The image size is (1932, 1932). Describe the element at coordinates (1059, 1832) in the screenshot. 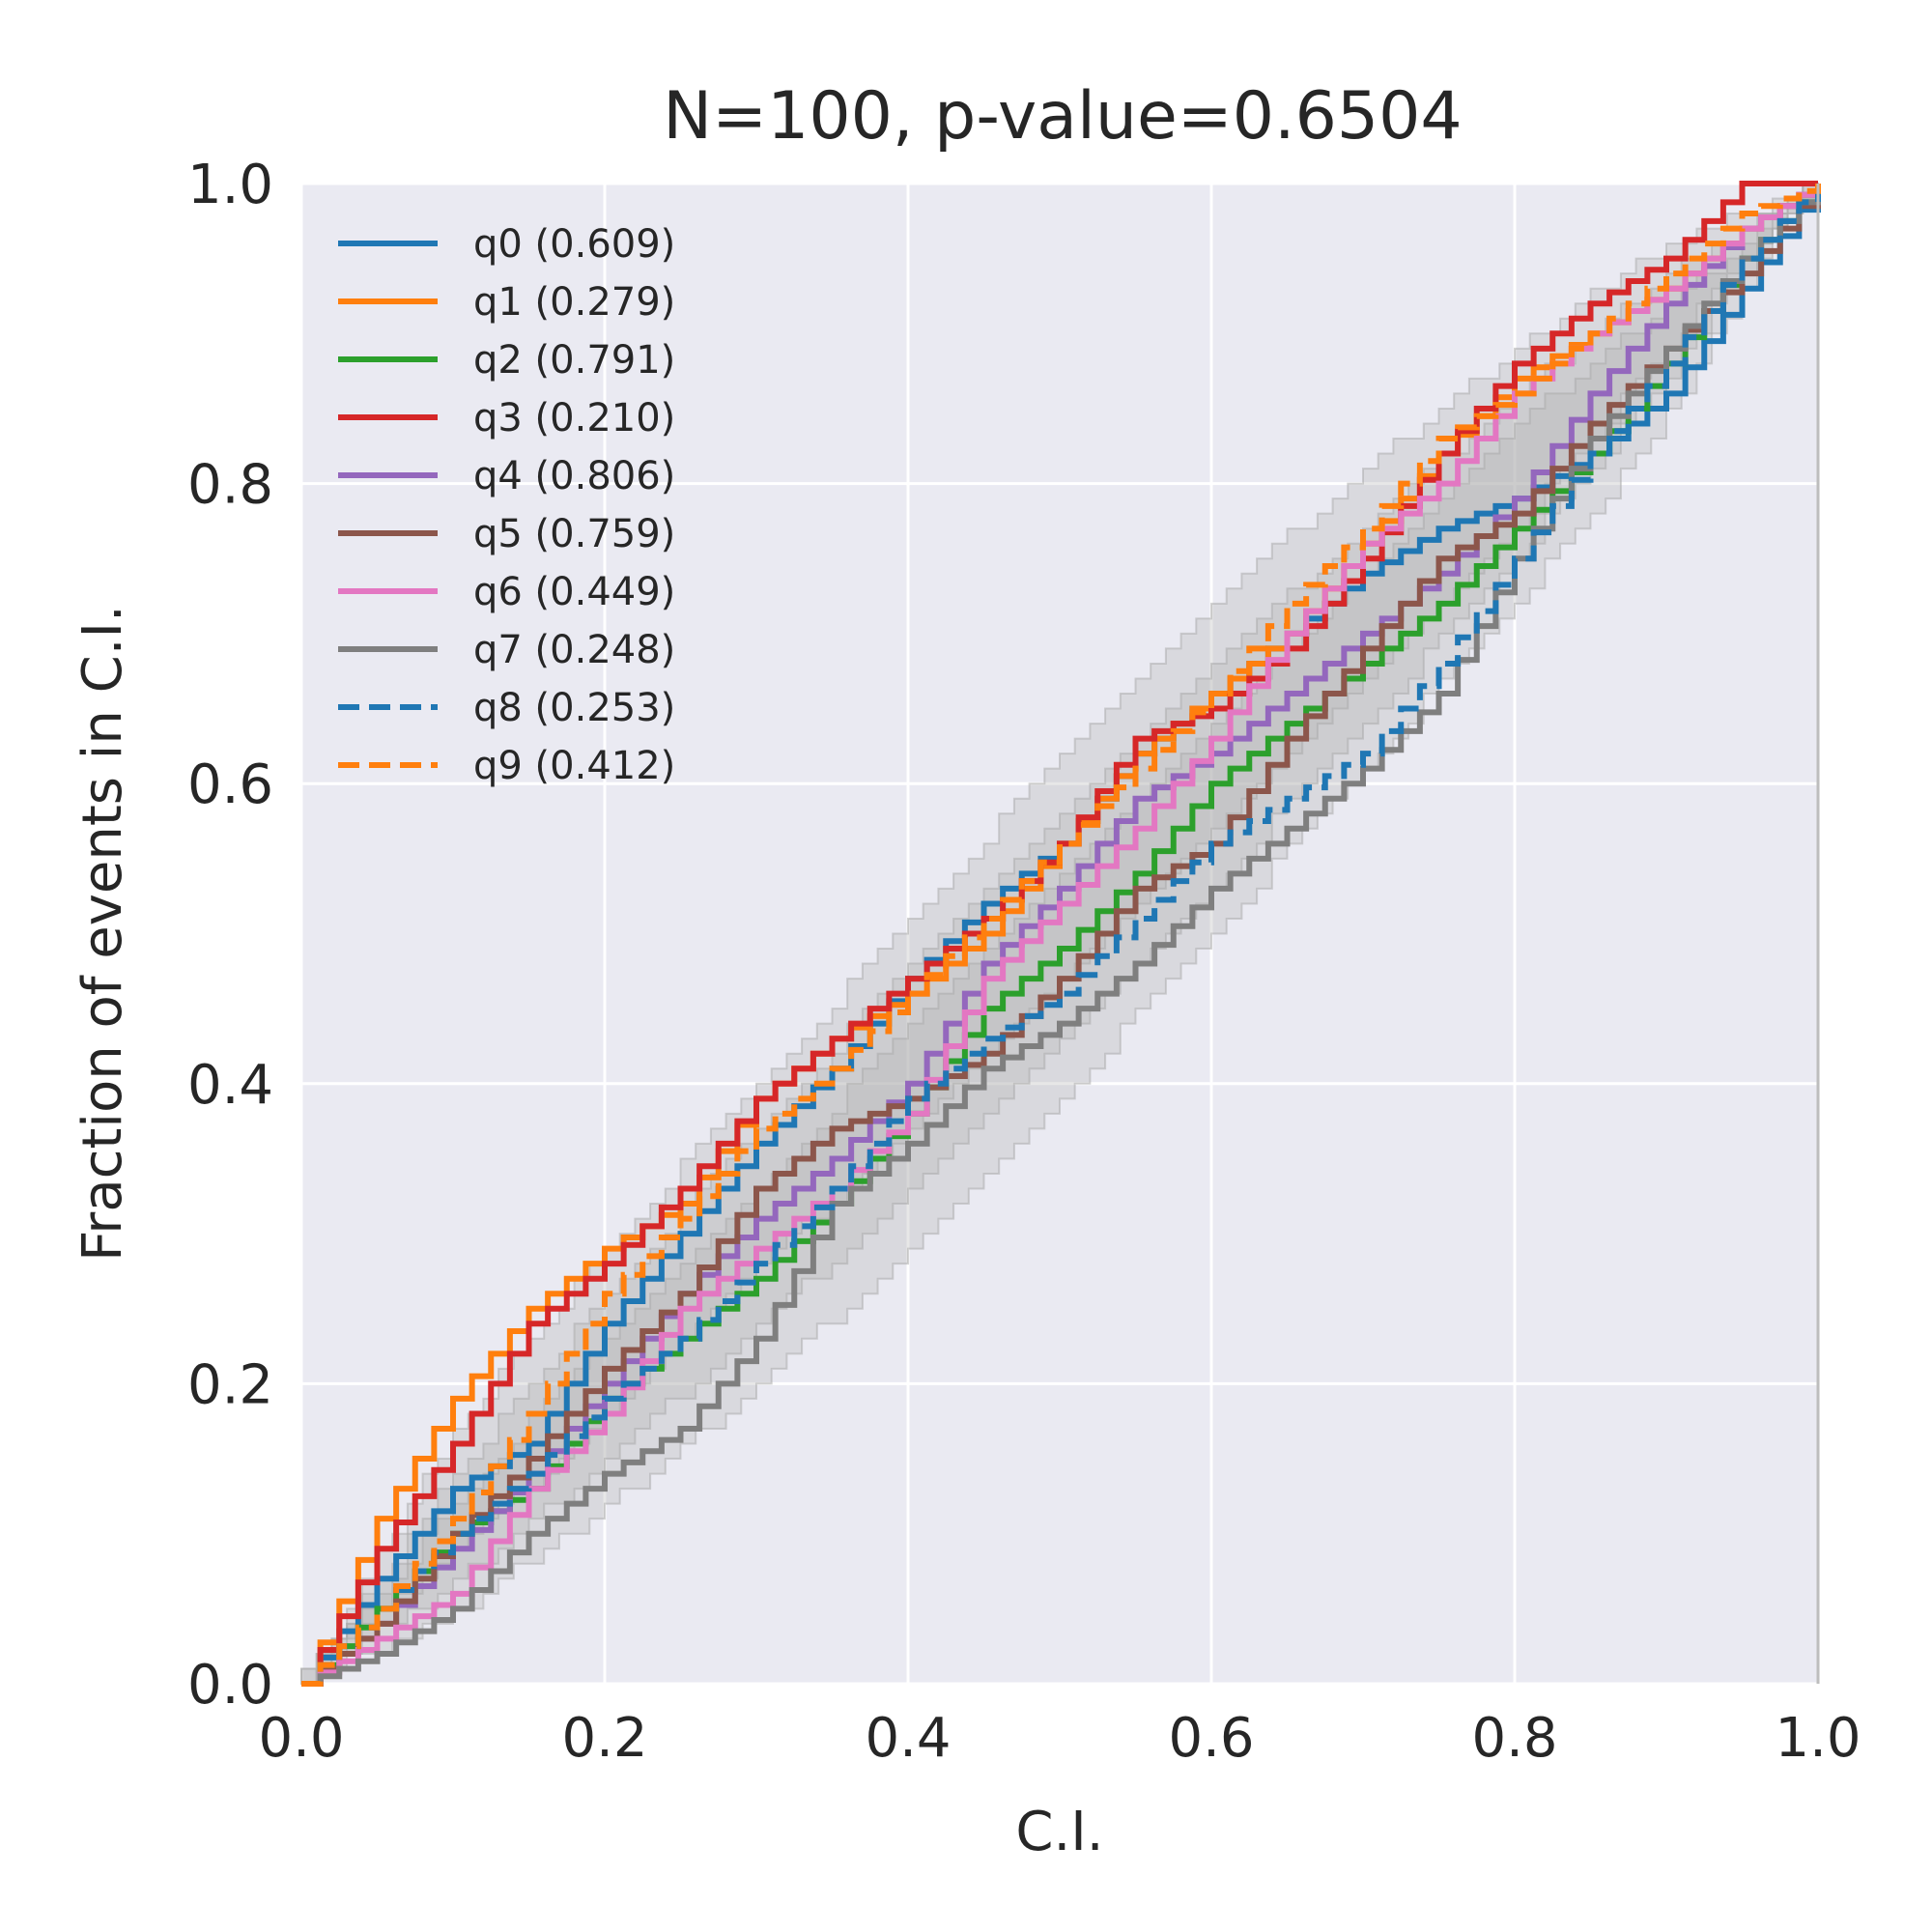

I see `x-axis-label: C.I.` at that location.